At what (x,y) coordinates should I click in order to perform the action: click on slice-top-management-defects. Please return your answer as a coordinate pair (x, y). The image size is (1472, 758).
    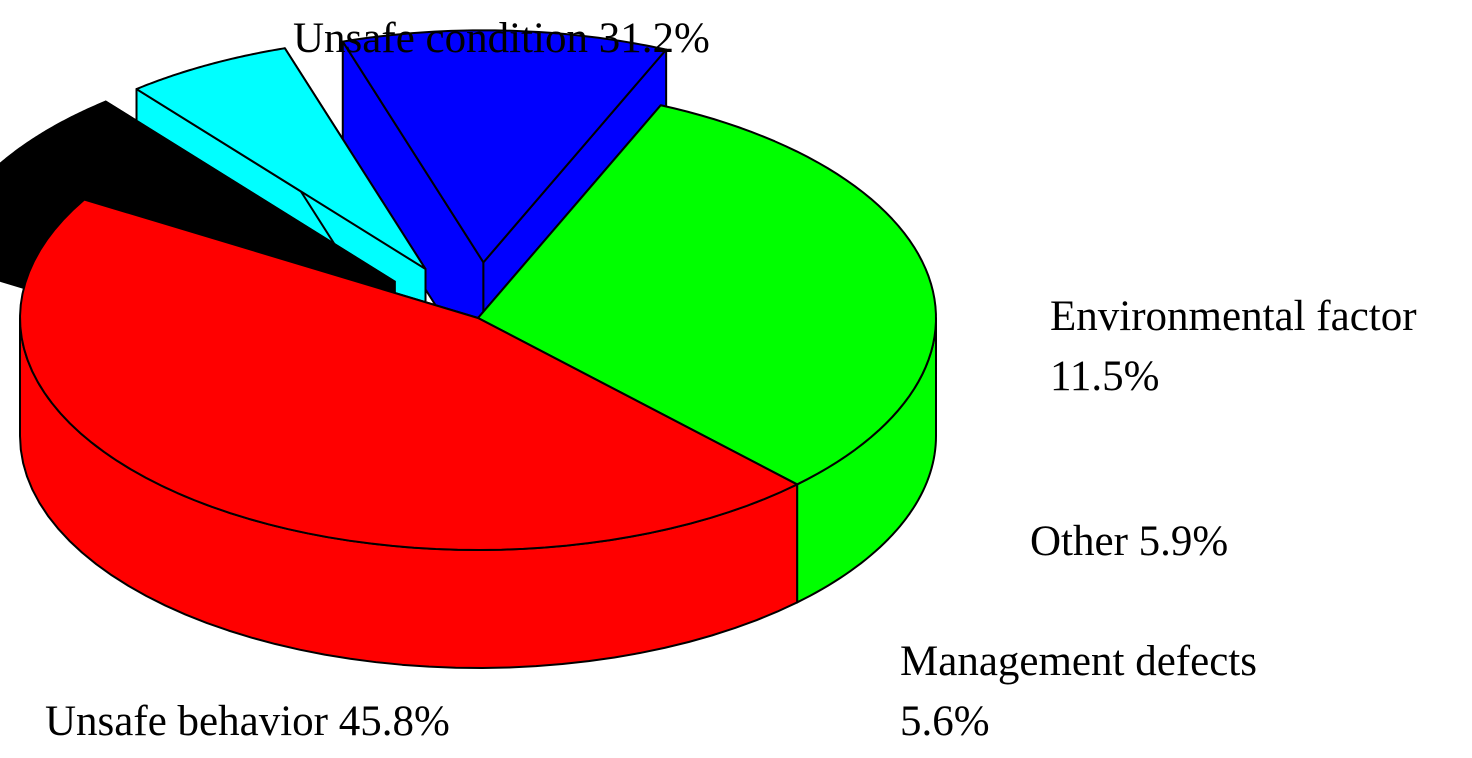
    Looking at the image, I should click on (198, 191).